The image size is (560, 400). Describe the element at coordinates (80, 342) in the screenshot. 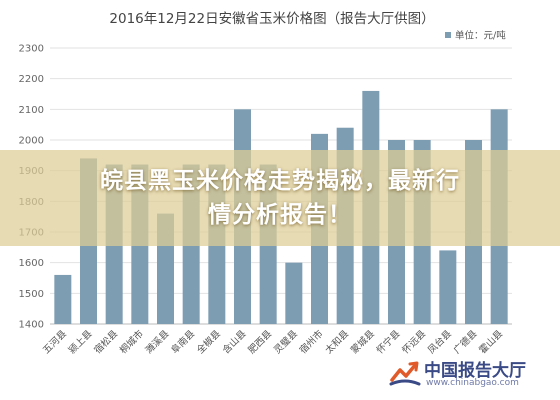

I see `x-tick-label: 颍上县` at that location.